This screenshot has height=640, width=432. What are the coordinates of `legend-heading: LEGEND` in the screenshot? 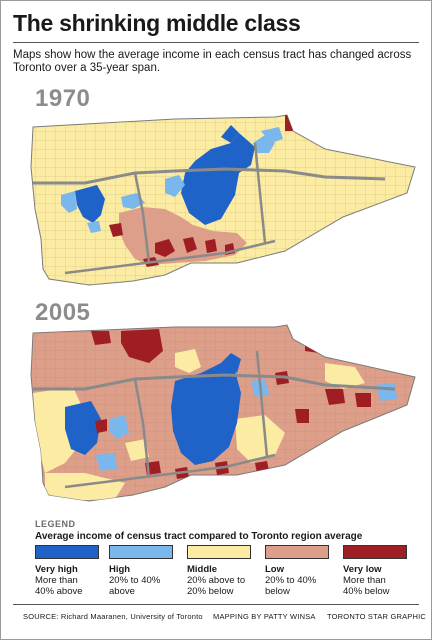 It's located at (55, 524).